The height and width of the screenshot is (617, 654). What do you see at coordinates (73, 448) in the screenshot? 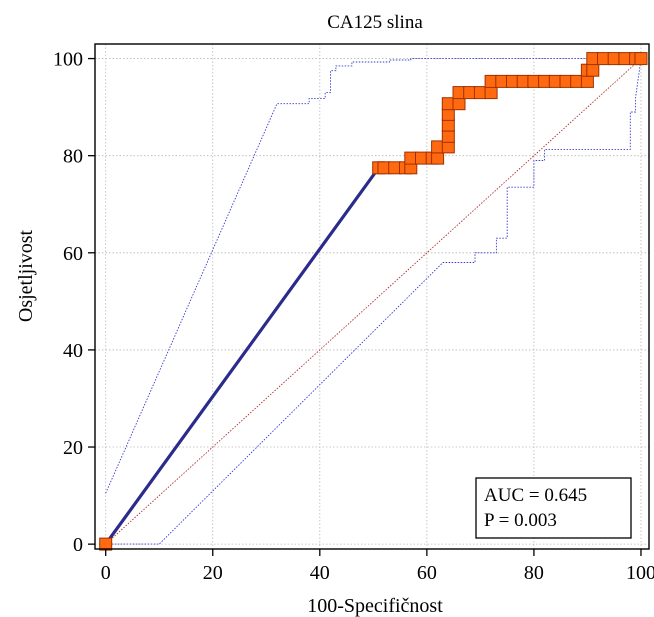
I see `y-tick-label: 20` at bounding box center [73, 448].